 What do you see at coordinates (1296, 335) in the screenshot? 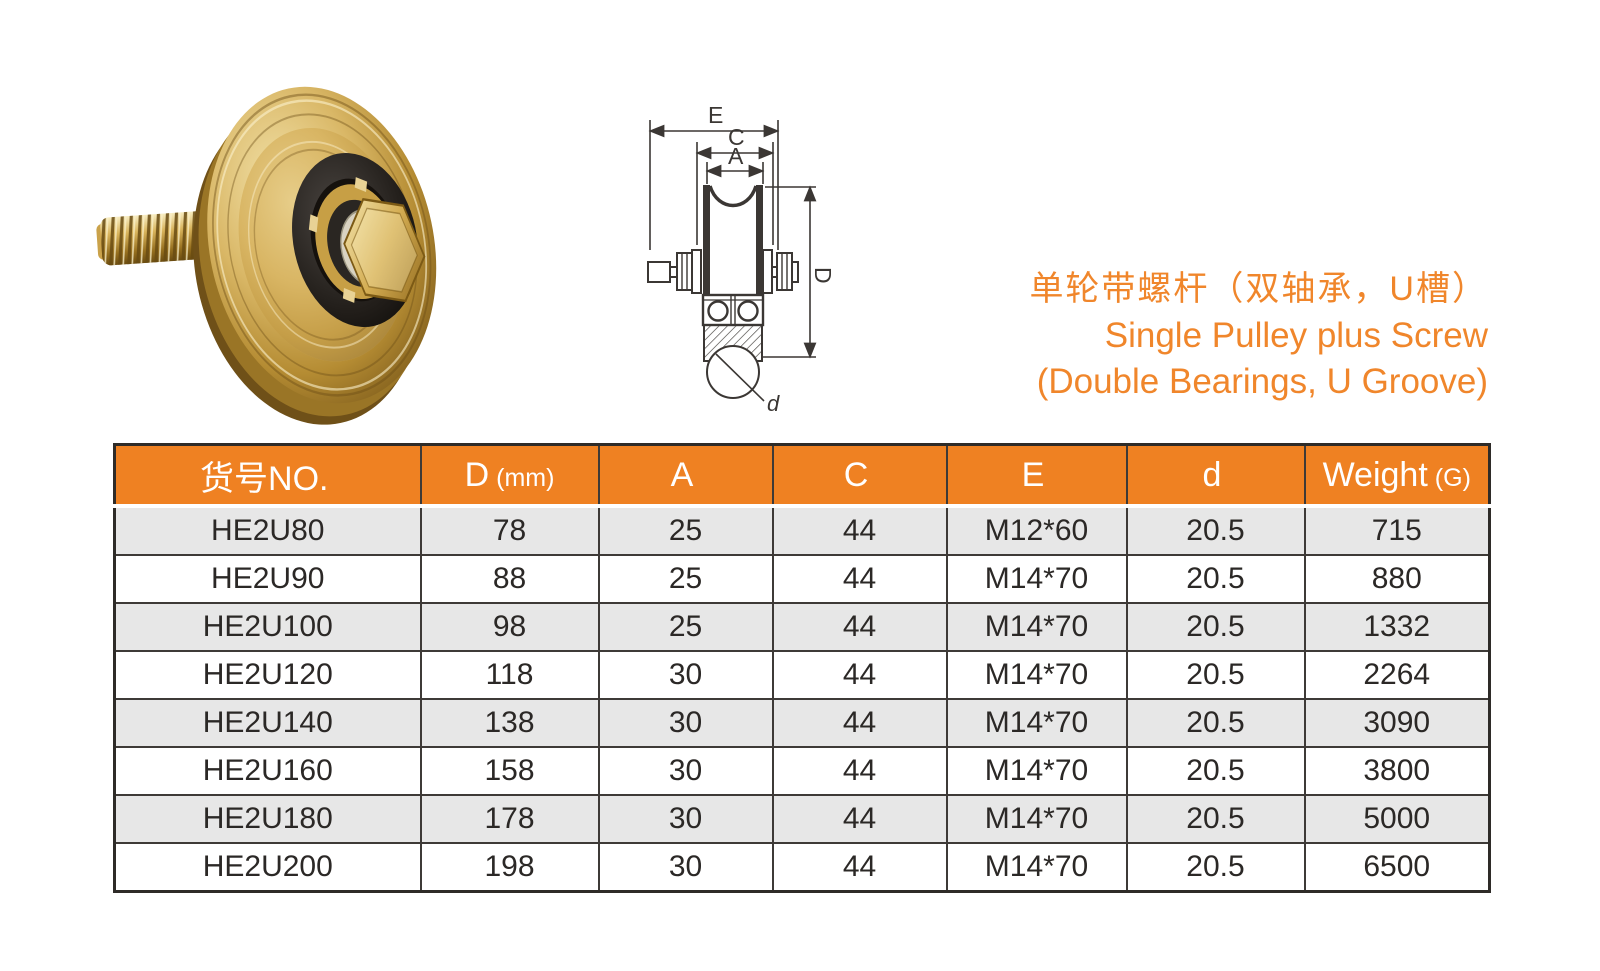
I see `product-title-en-1: Single Pulley plus Screw` at bounding box center [1296, 335].